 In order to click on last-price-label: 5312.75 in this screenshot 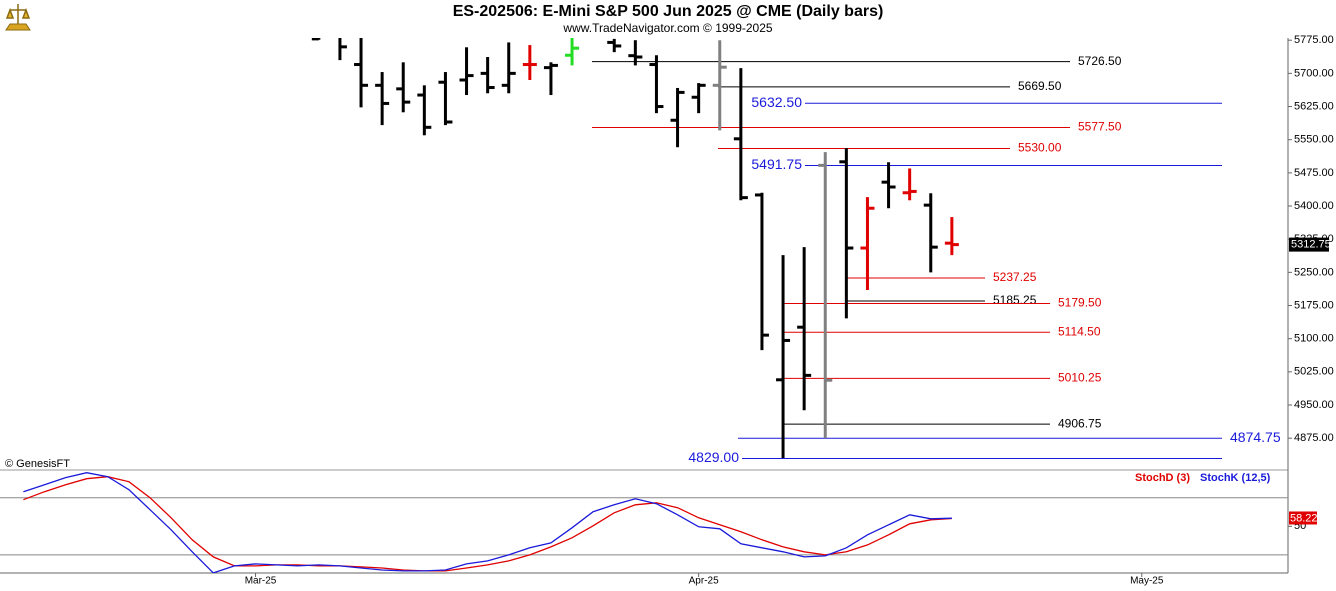, I will do `click(1311, 245)`.